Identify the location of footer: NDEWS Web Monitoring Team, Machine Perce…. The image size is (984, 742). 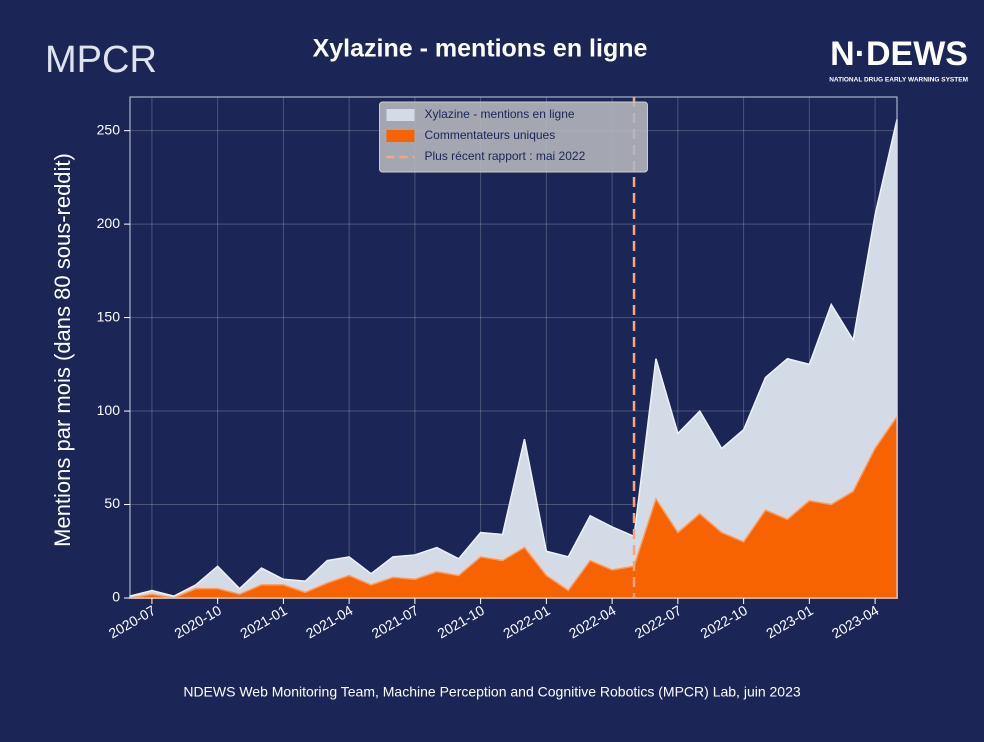
(492, 692).